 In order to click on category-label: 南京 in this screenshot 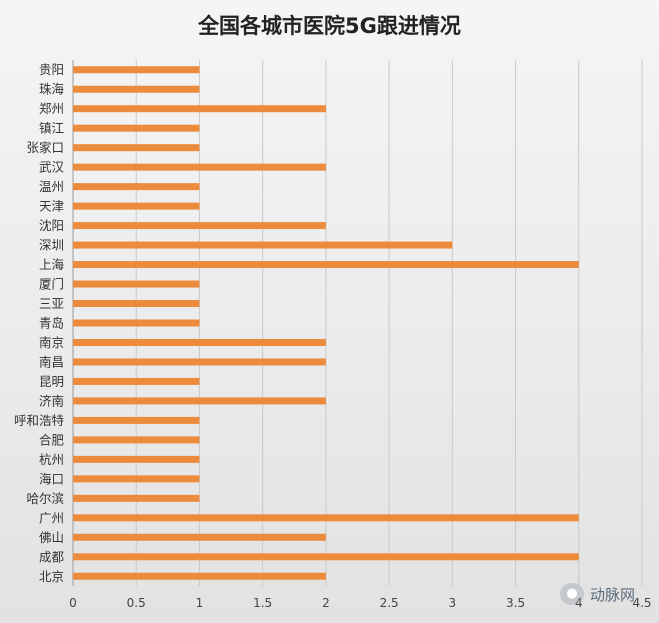, I will do `click(51, 342)`.